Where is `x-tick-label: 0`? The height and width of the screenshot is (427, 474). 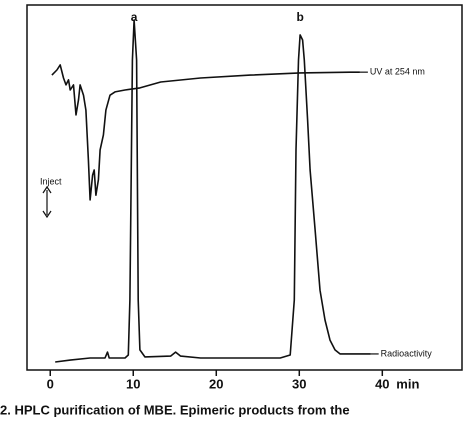 x-tick-label: 0 is located at coordinates (50, 383).